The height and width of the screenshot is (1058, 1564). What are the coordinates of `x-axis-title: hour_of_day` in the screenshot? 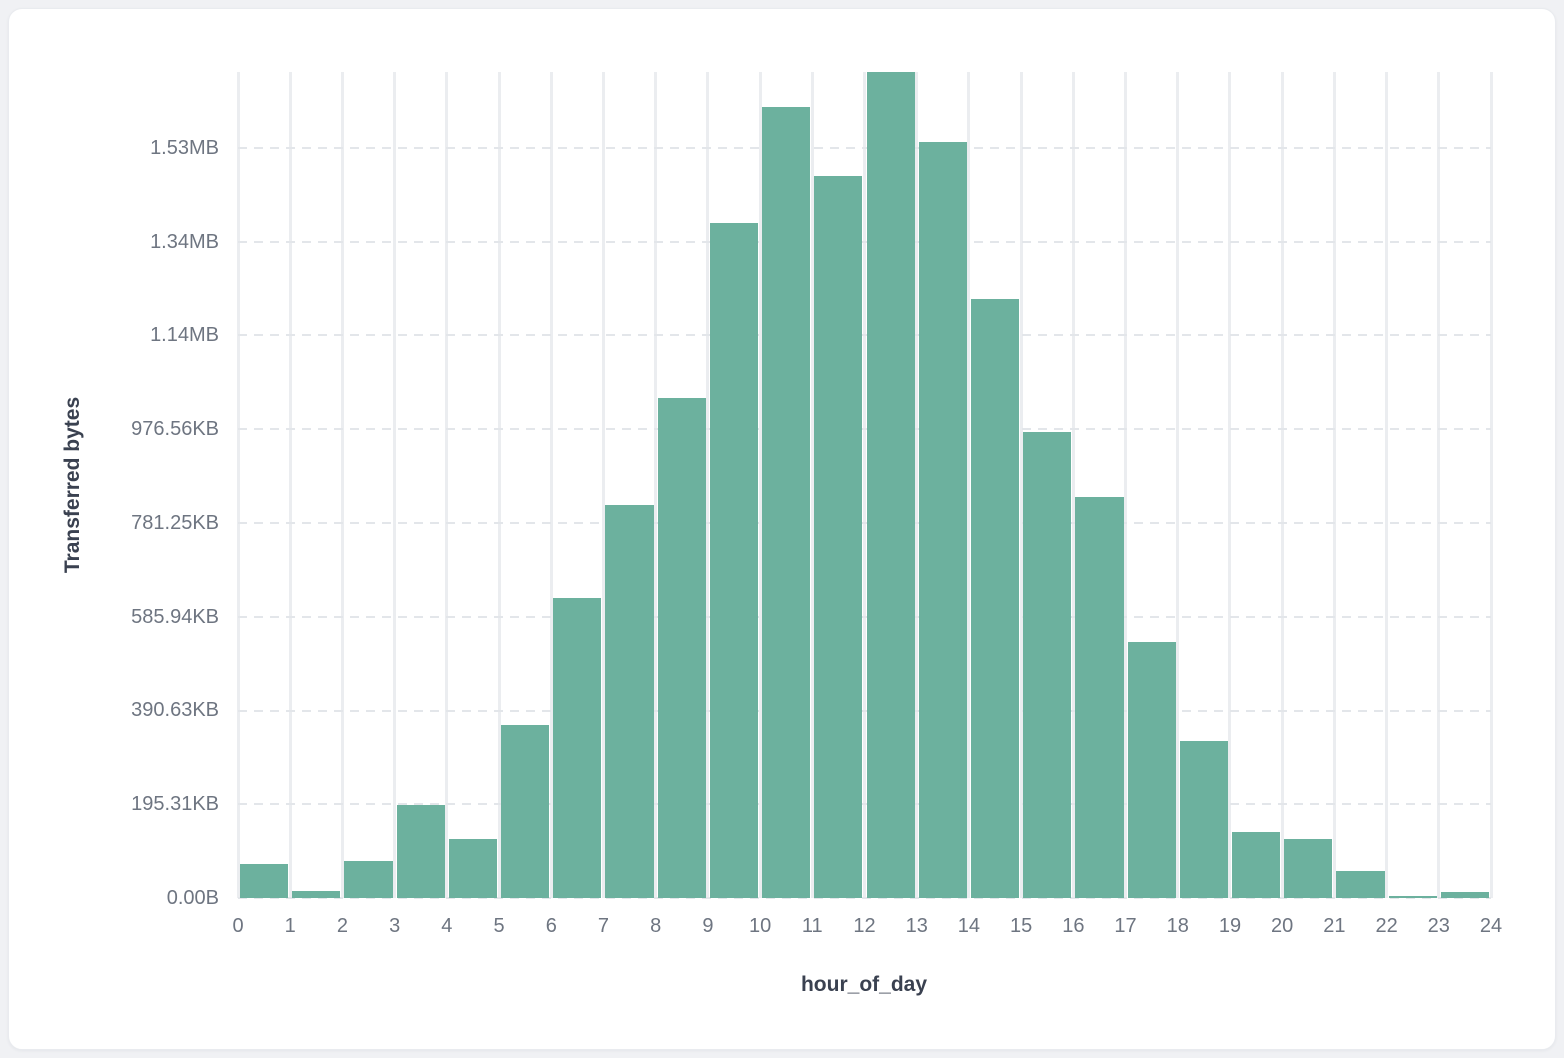 It's located at (864, 984).